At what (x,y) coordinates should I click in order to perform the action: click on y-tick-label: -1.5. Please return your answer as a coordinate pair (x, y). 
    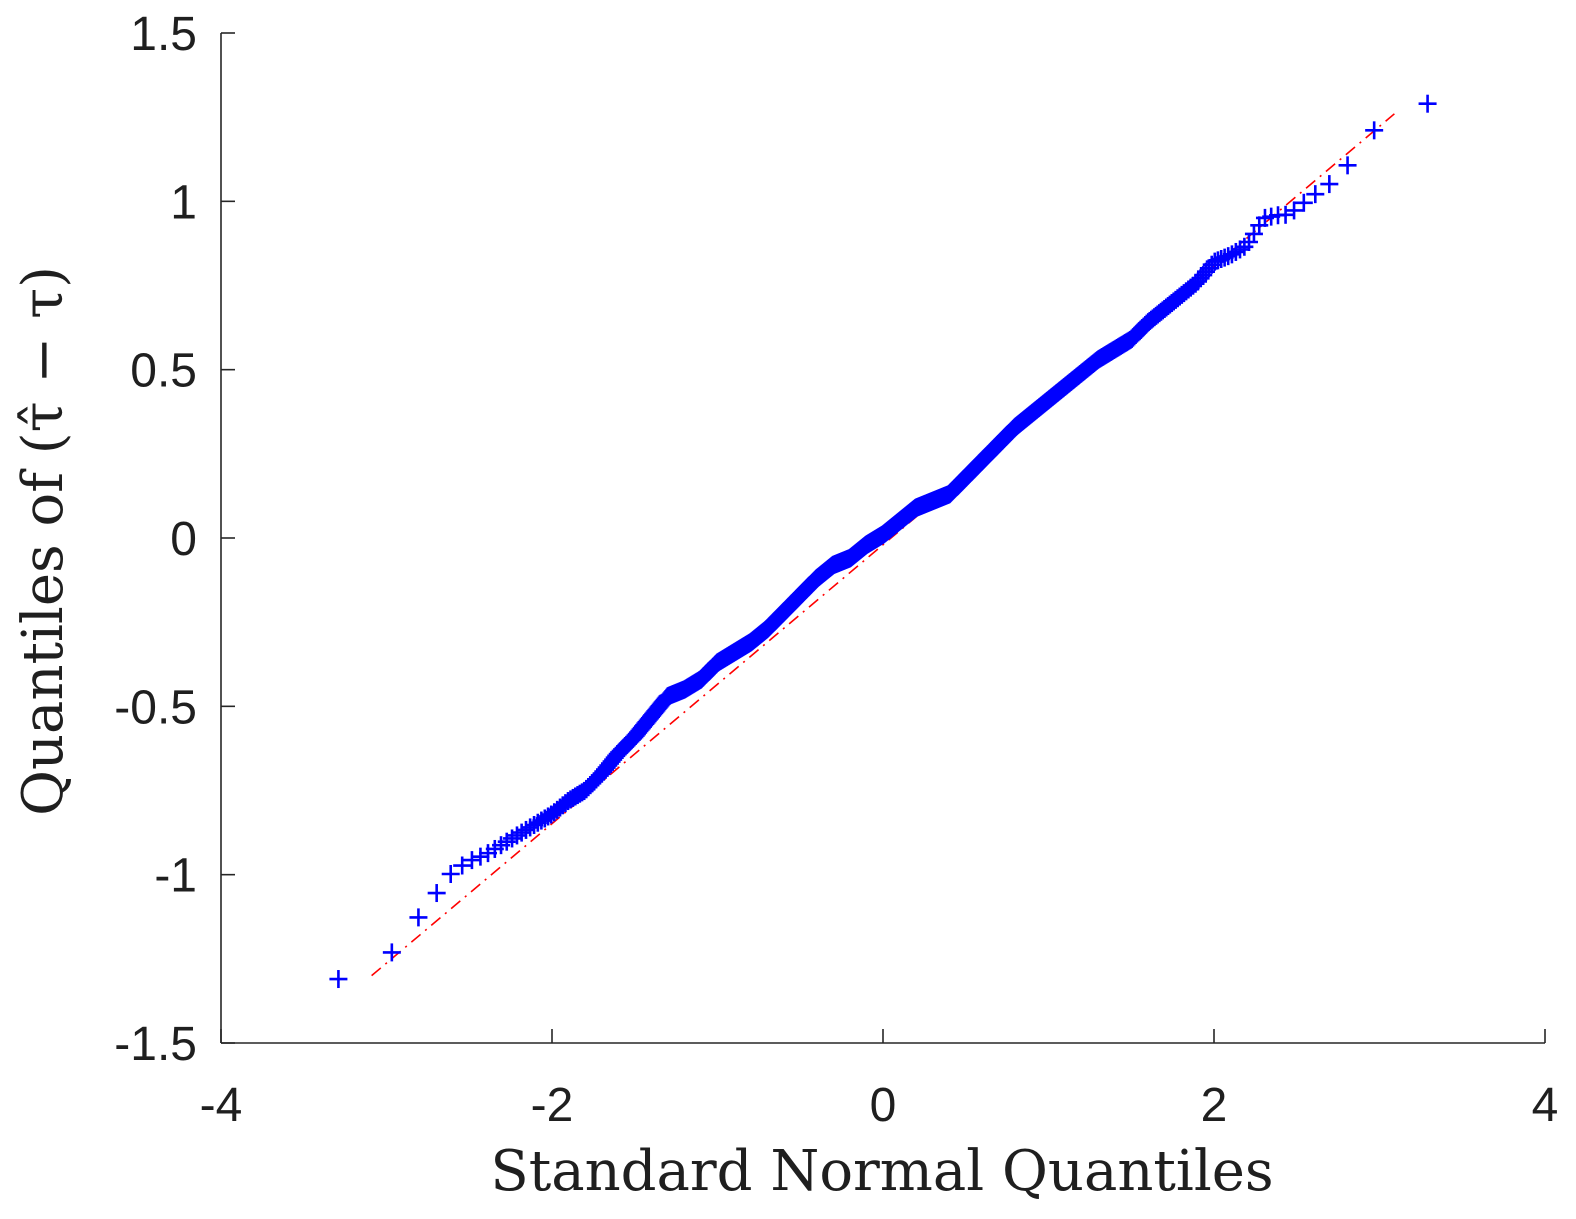
    Looking at the image, I should click on (155, 1044).